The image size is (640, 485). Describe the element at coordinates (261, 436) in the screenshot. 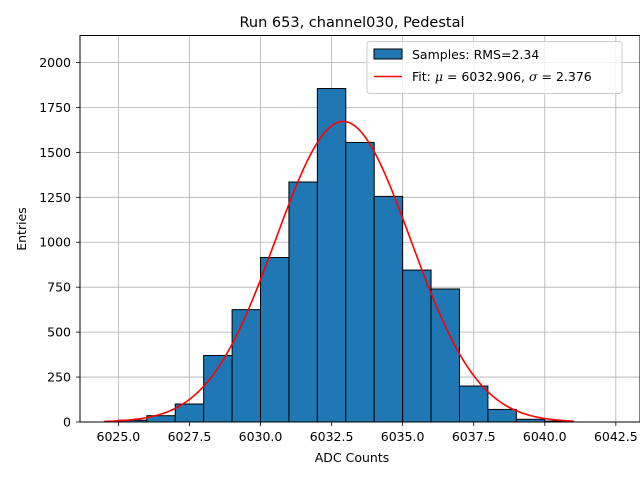

I see `x-tick-label: 6030.0` at that location.